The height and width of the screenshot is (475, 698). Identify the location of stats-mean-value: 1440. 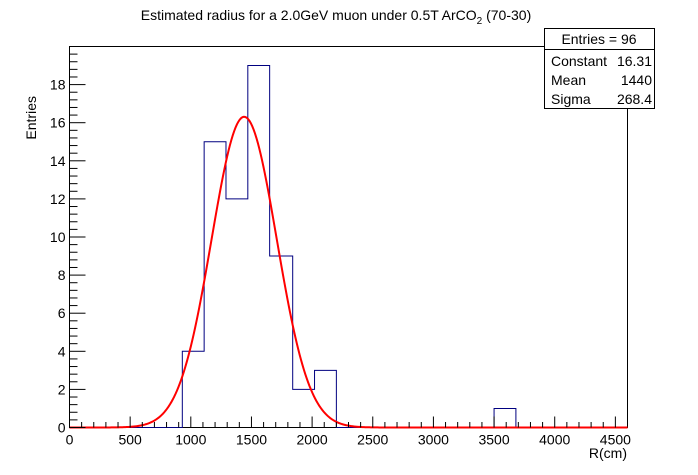
(636, 80).